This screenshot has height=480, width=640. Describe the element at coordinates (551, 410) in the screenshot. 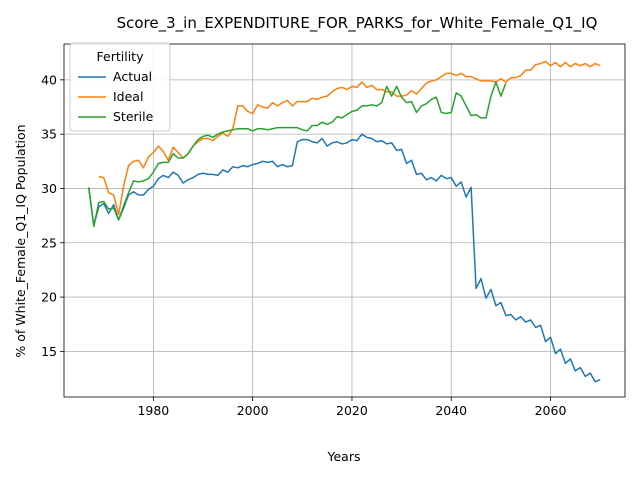

I see `x-tick-label: 2060` at that location.